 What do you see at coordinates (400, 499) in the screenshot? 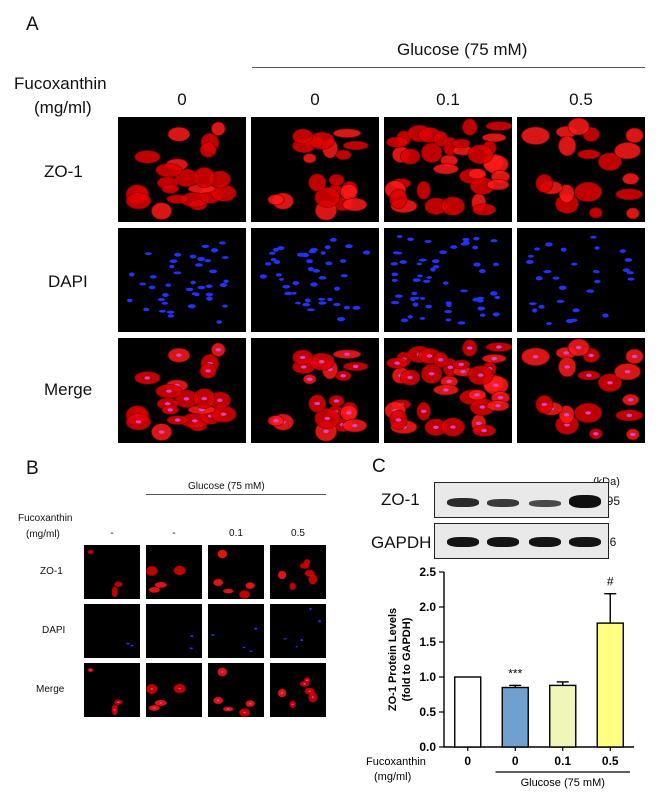
I see `blot-label-zo1: ZO-1` at bounding box center [400, 499].